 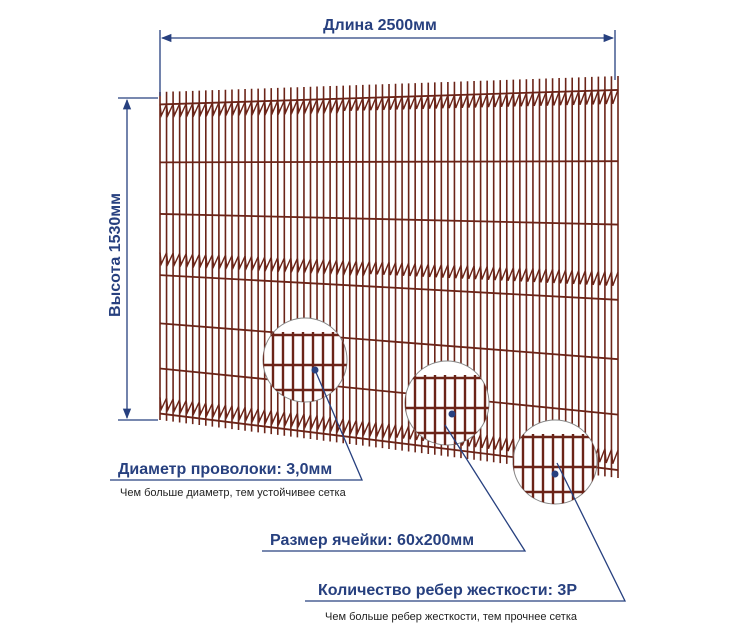 I want to click on magnifiers, so click(x=430, y=411).